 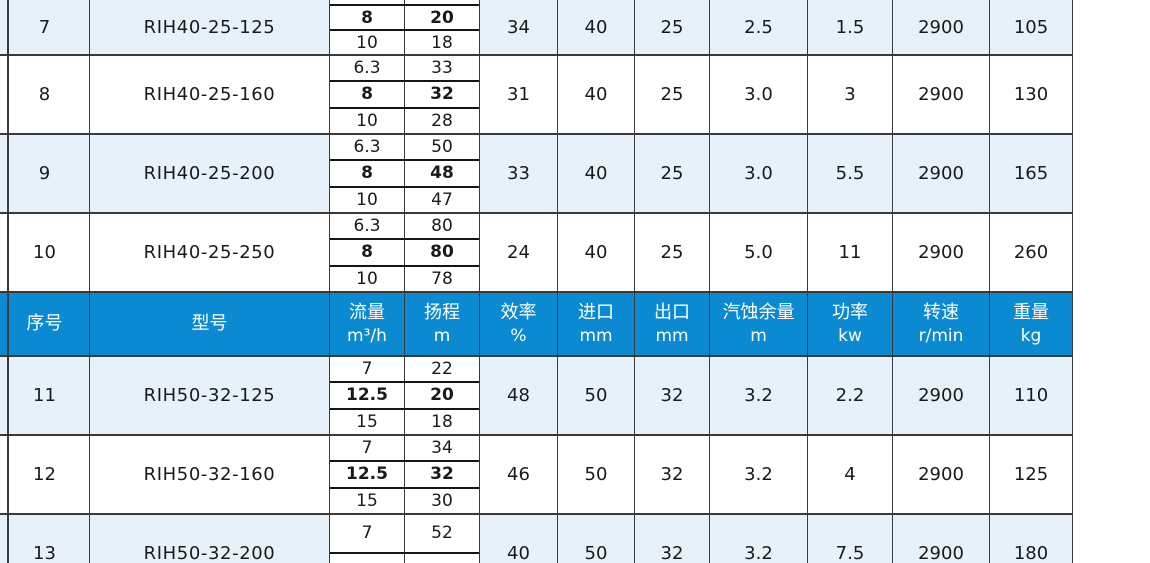 What do you see at coordinates (442, 500) in the screenshot?
I see `cell-head: 30` at bounding box center [442, 500].